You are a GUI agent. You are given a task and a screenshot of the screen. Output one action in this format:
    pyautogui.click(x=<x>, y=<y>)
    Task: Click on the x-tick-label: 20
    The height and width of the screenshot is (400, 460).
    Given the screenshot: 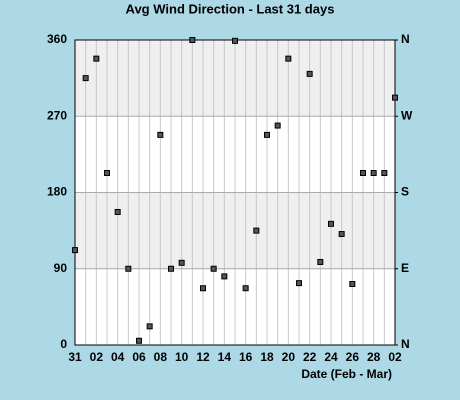 What is the action you would take?
    pyautogui.click(x=289, y=357)
    